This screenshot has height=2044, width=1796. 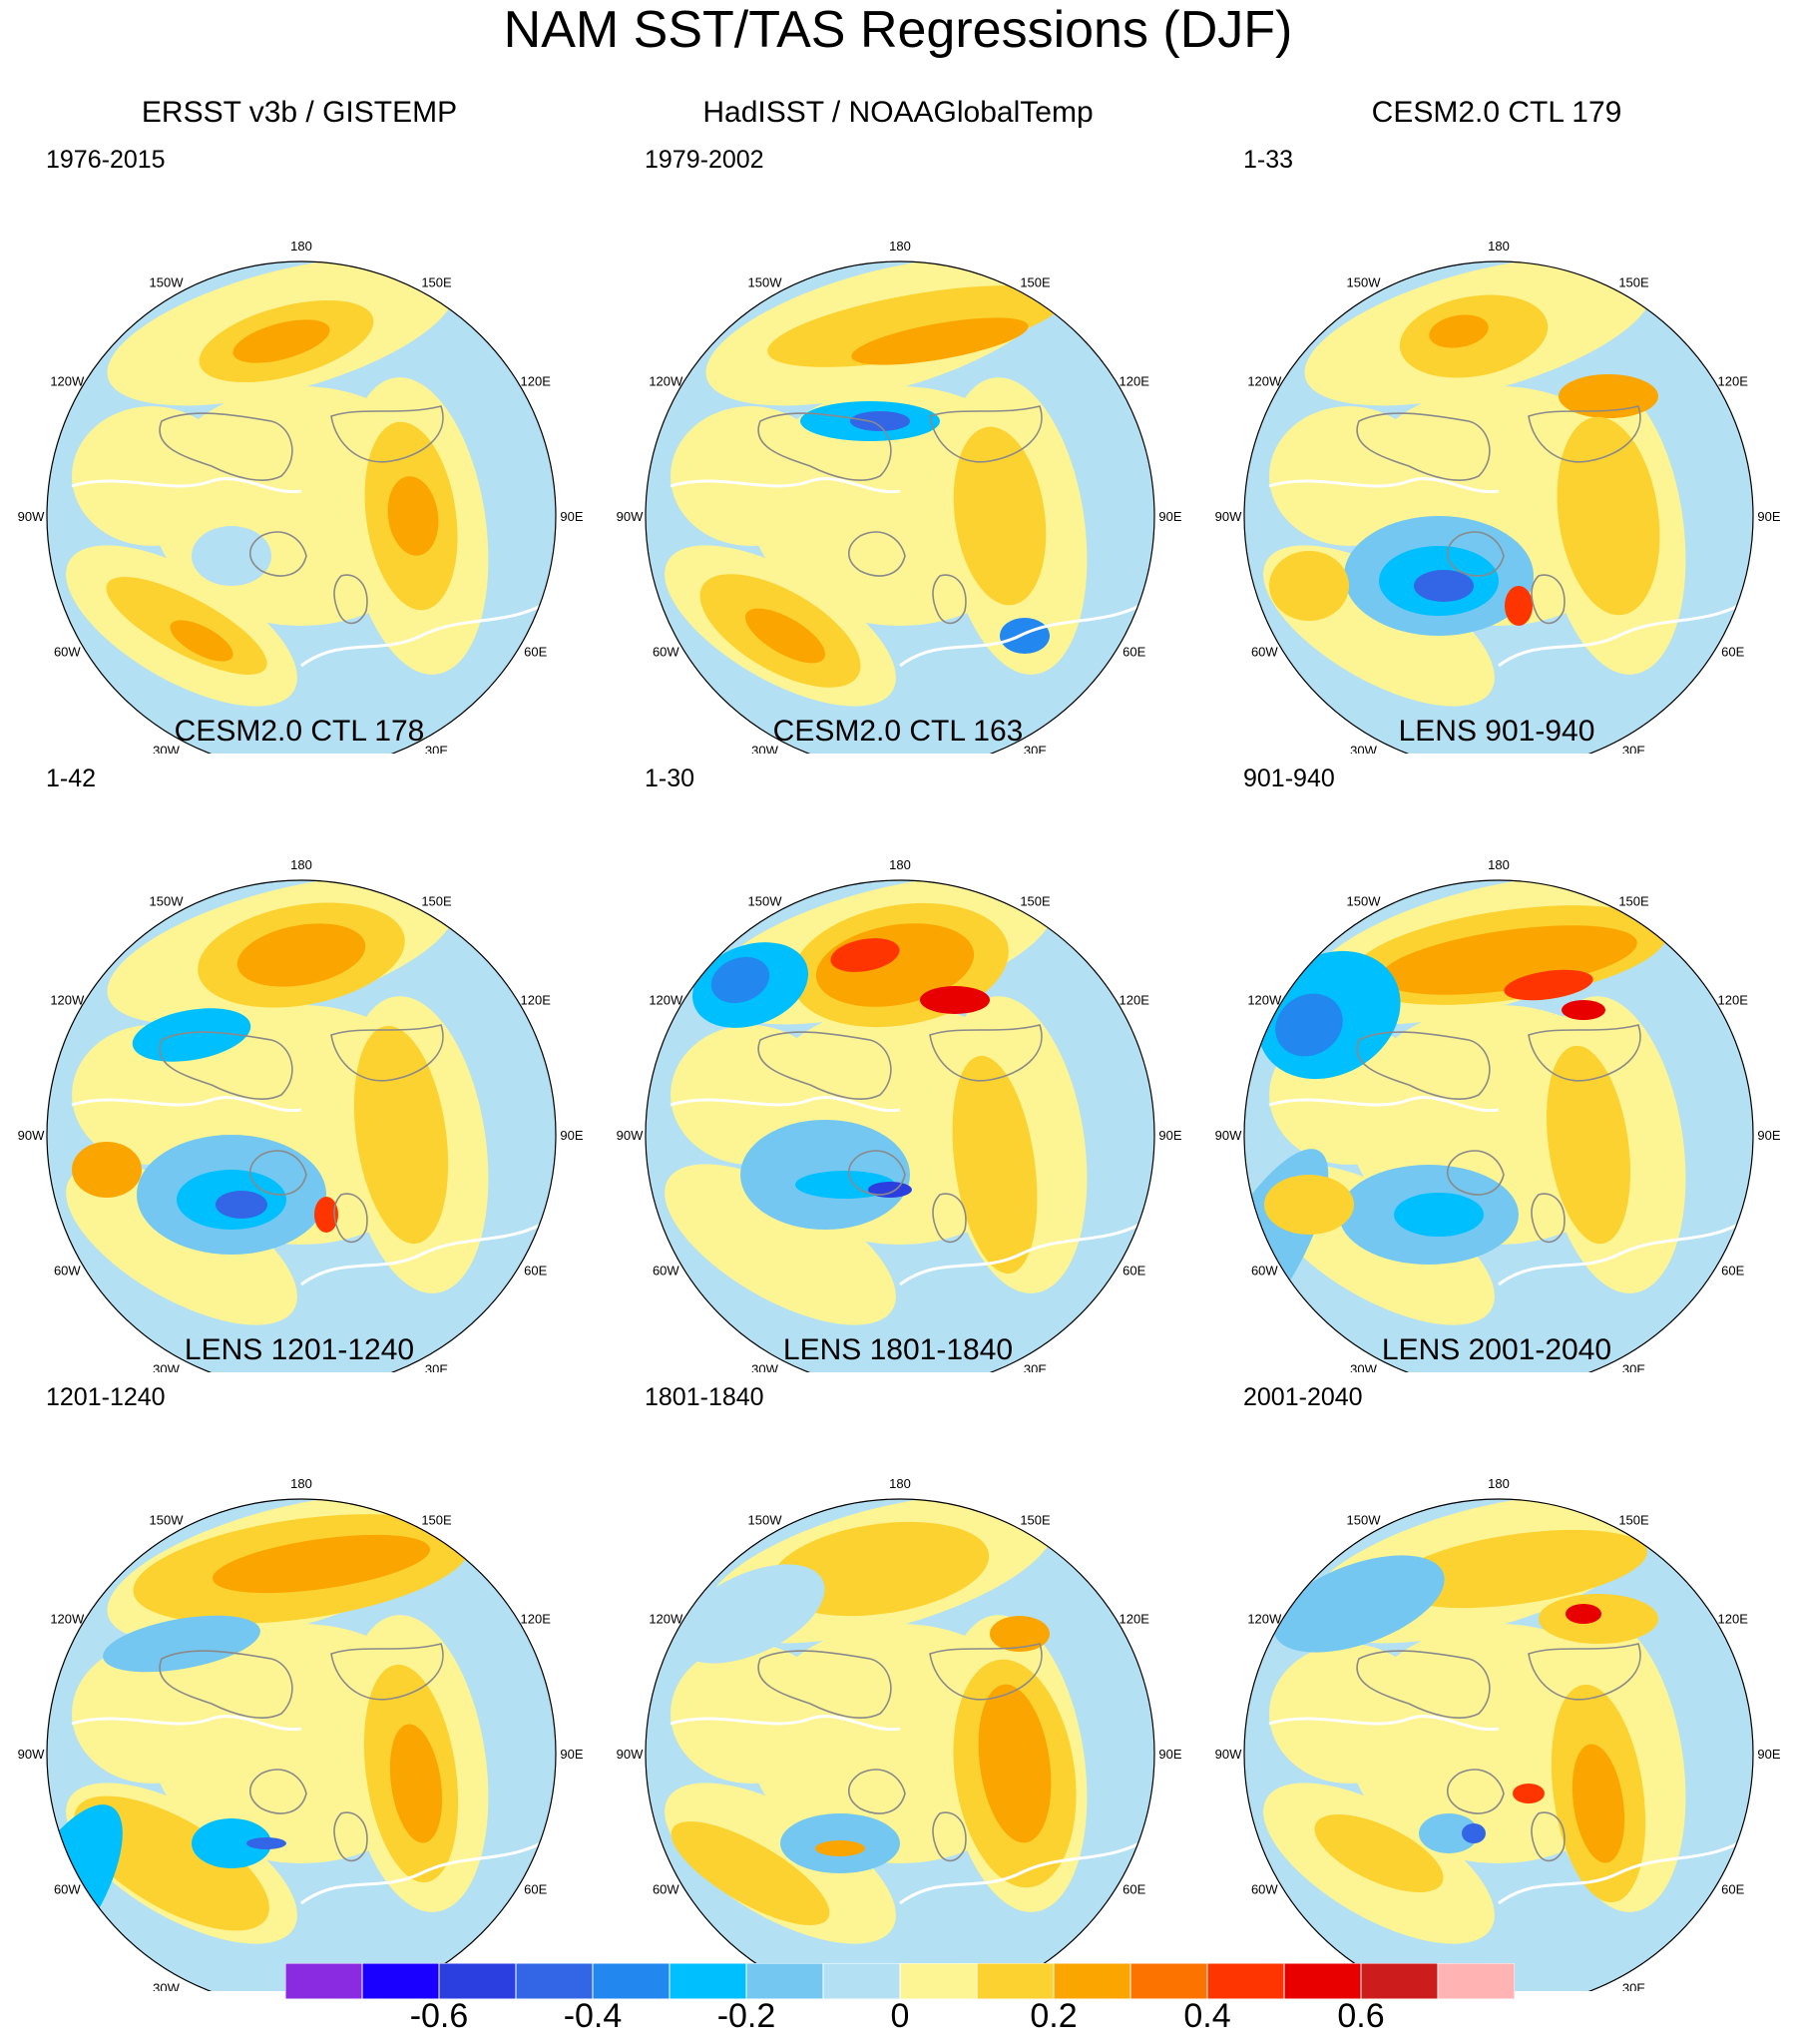 I want to click on period-label: 1976-2015, so click(x=106, y=160).